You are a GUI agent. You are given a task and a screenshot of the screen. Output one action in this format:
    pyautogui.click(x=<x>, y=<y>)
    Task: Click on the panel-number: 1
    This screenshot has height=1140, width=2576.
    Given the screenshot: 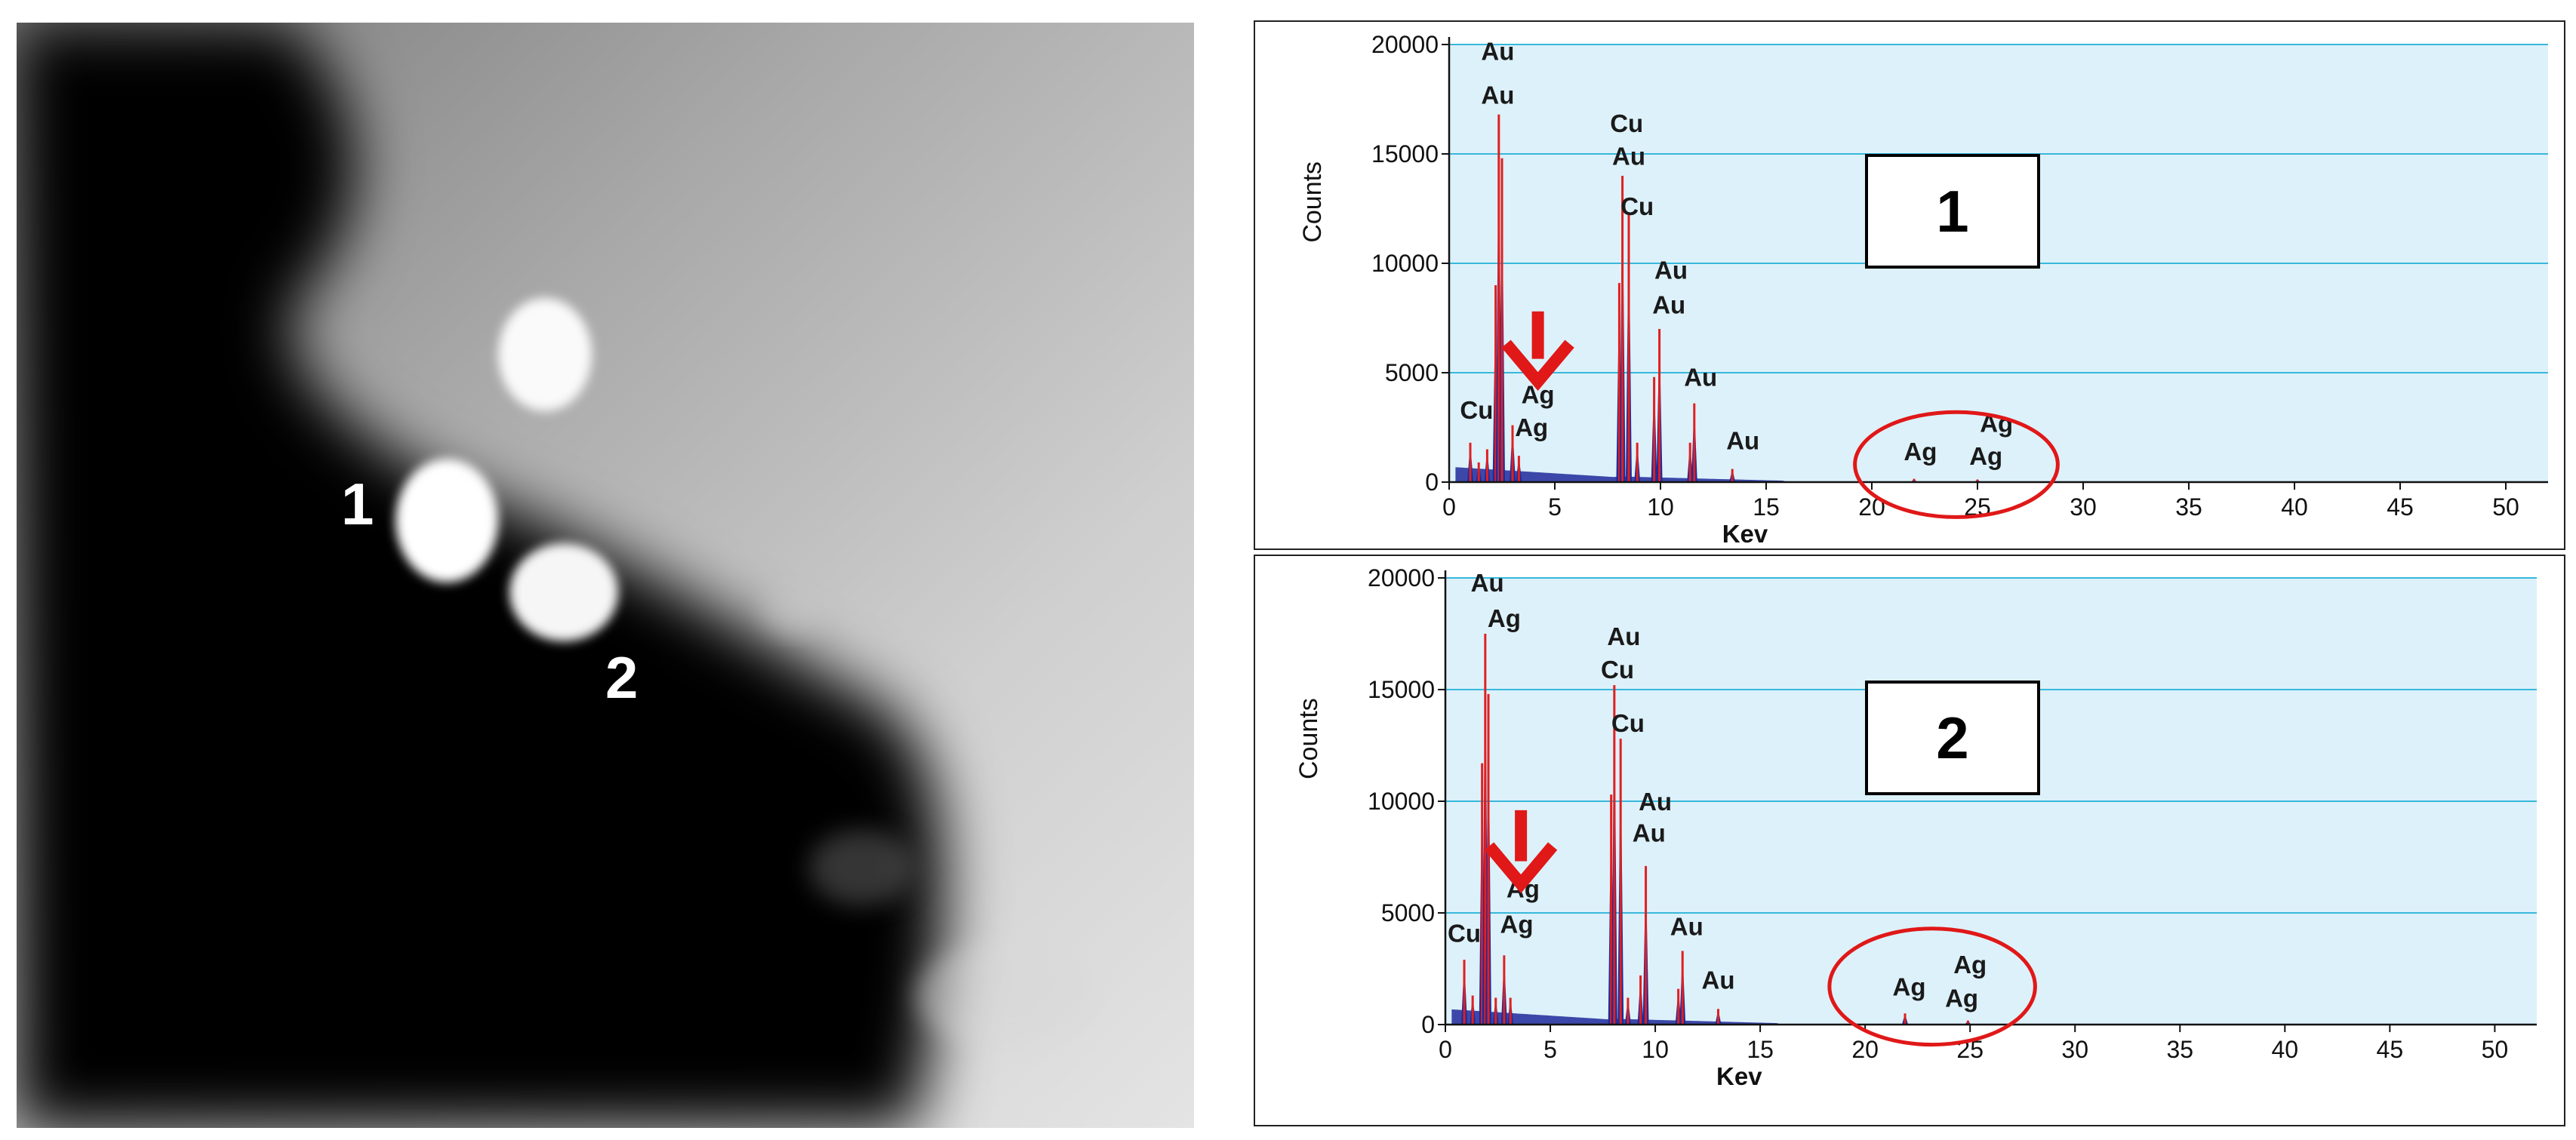 What is the action you would take?
    pyautogui.click(x=1952, y=211)
    